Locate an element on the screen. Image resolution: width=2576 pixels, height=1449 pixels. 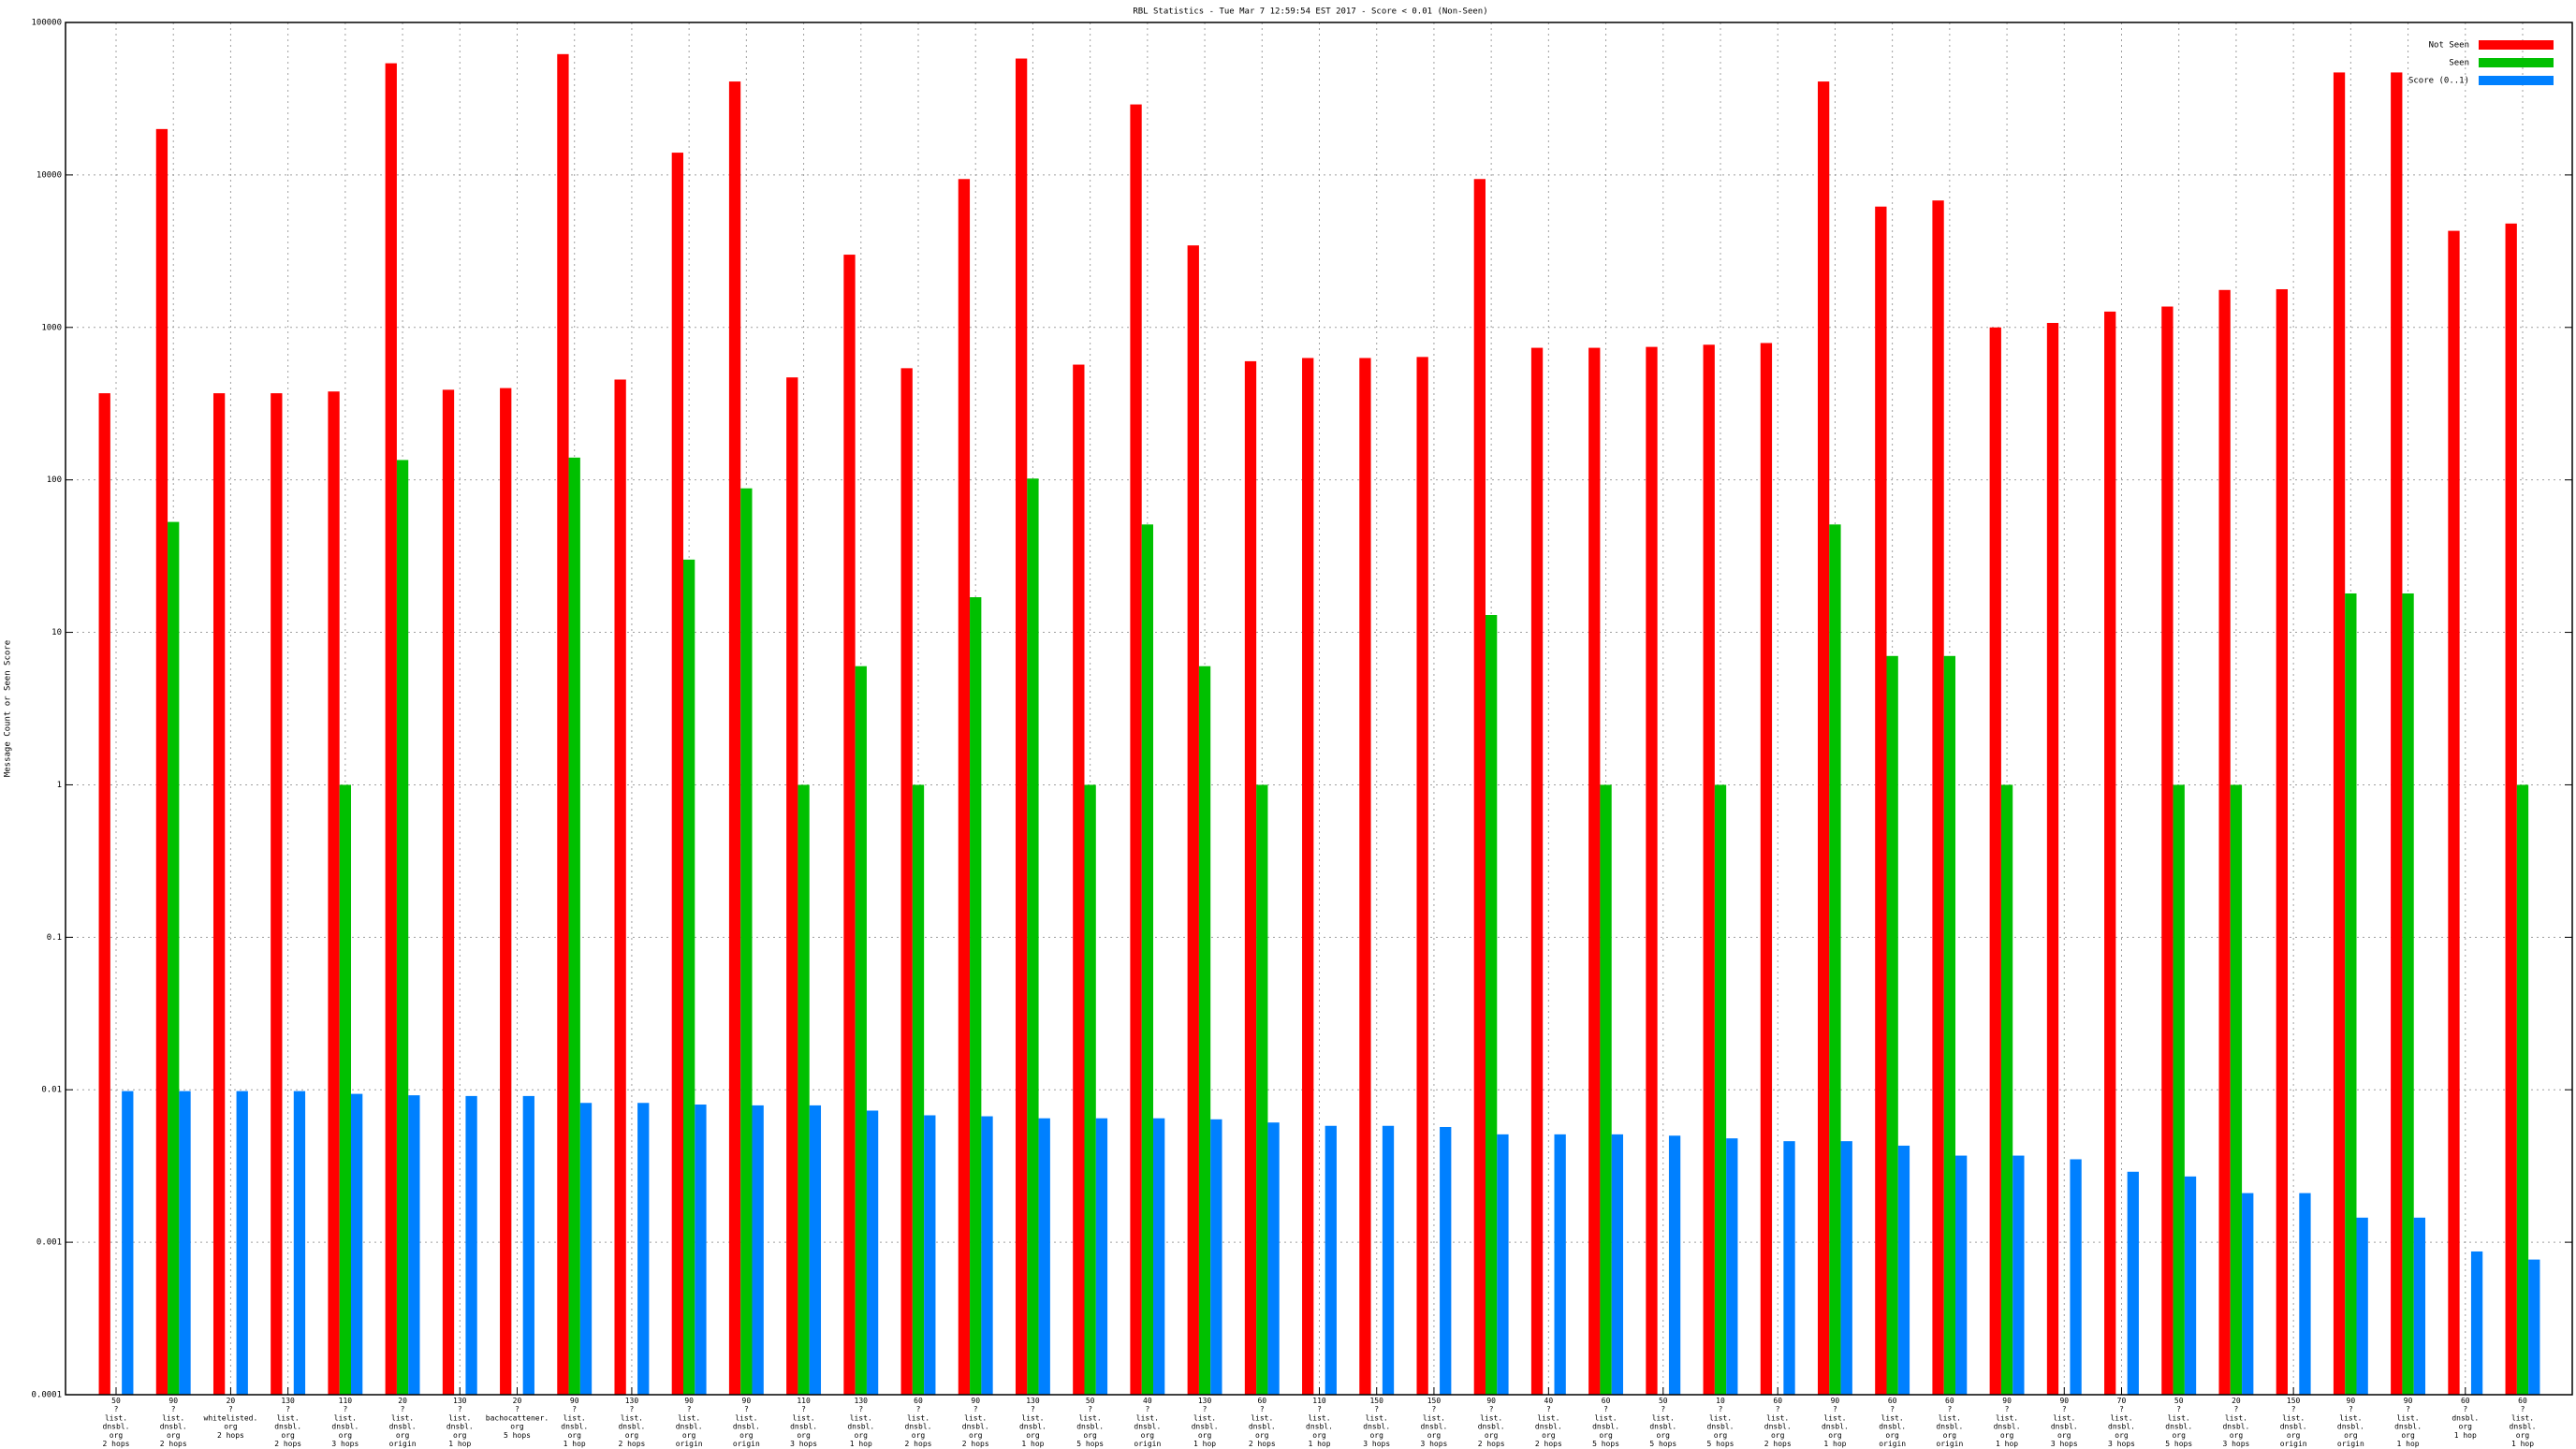
y-tick-label: 1000 is located at coordinates (51, 327).